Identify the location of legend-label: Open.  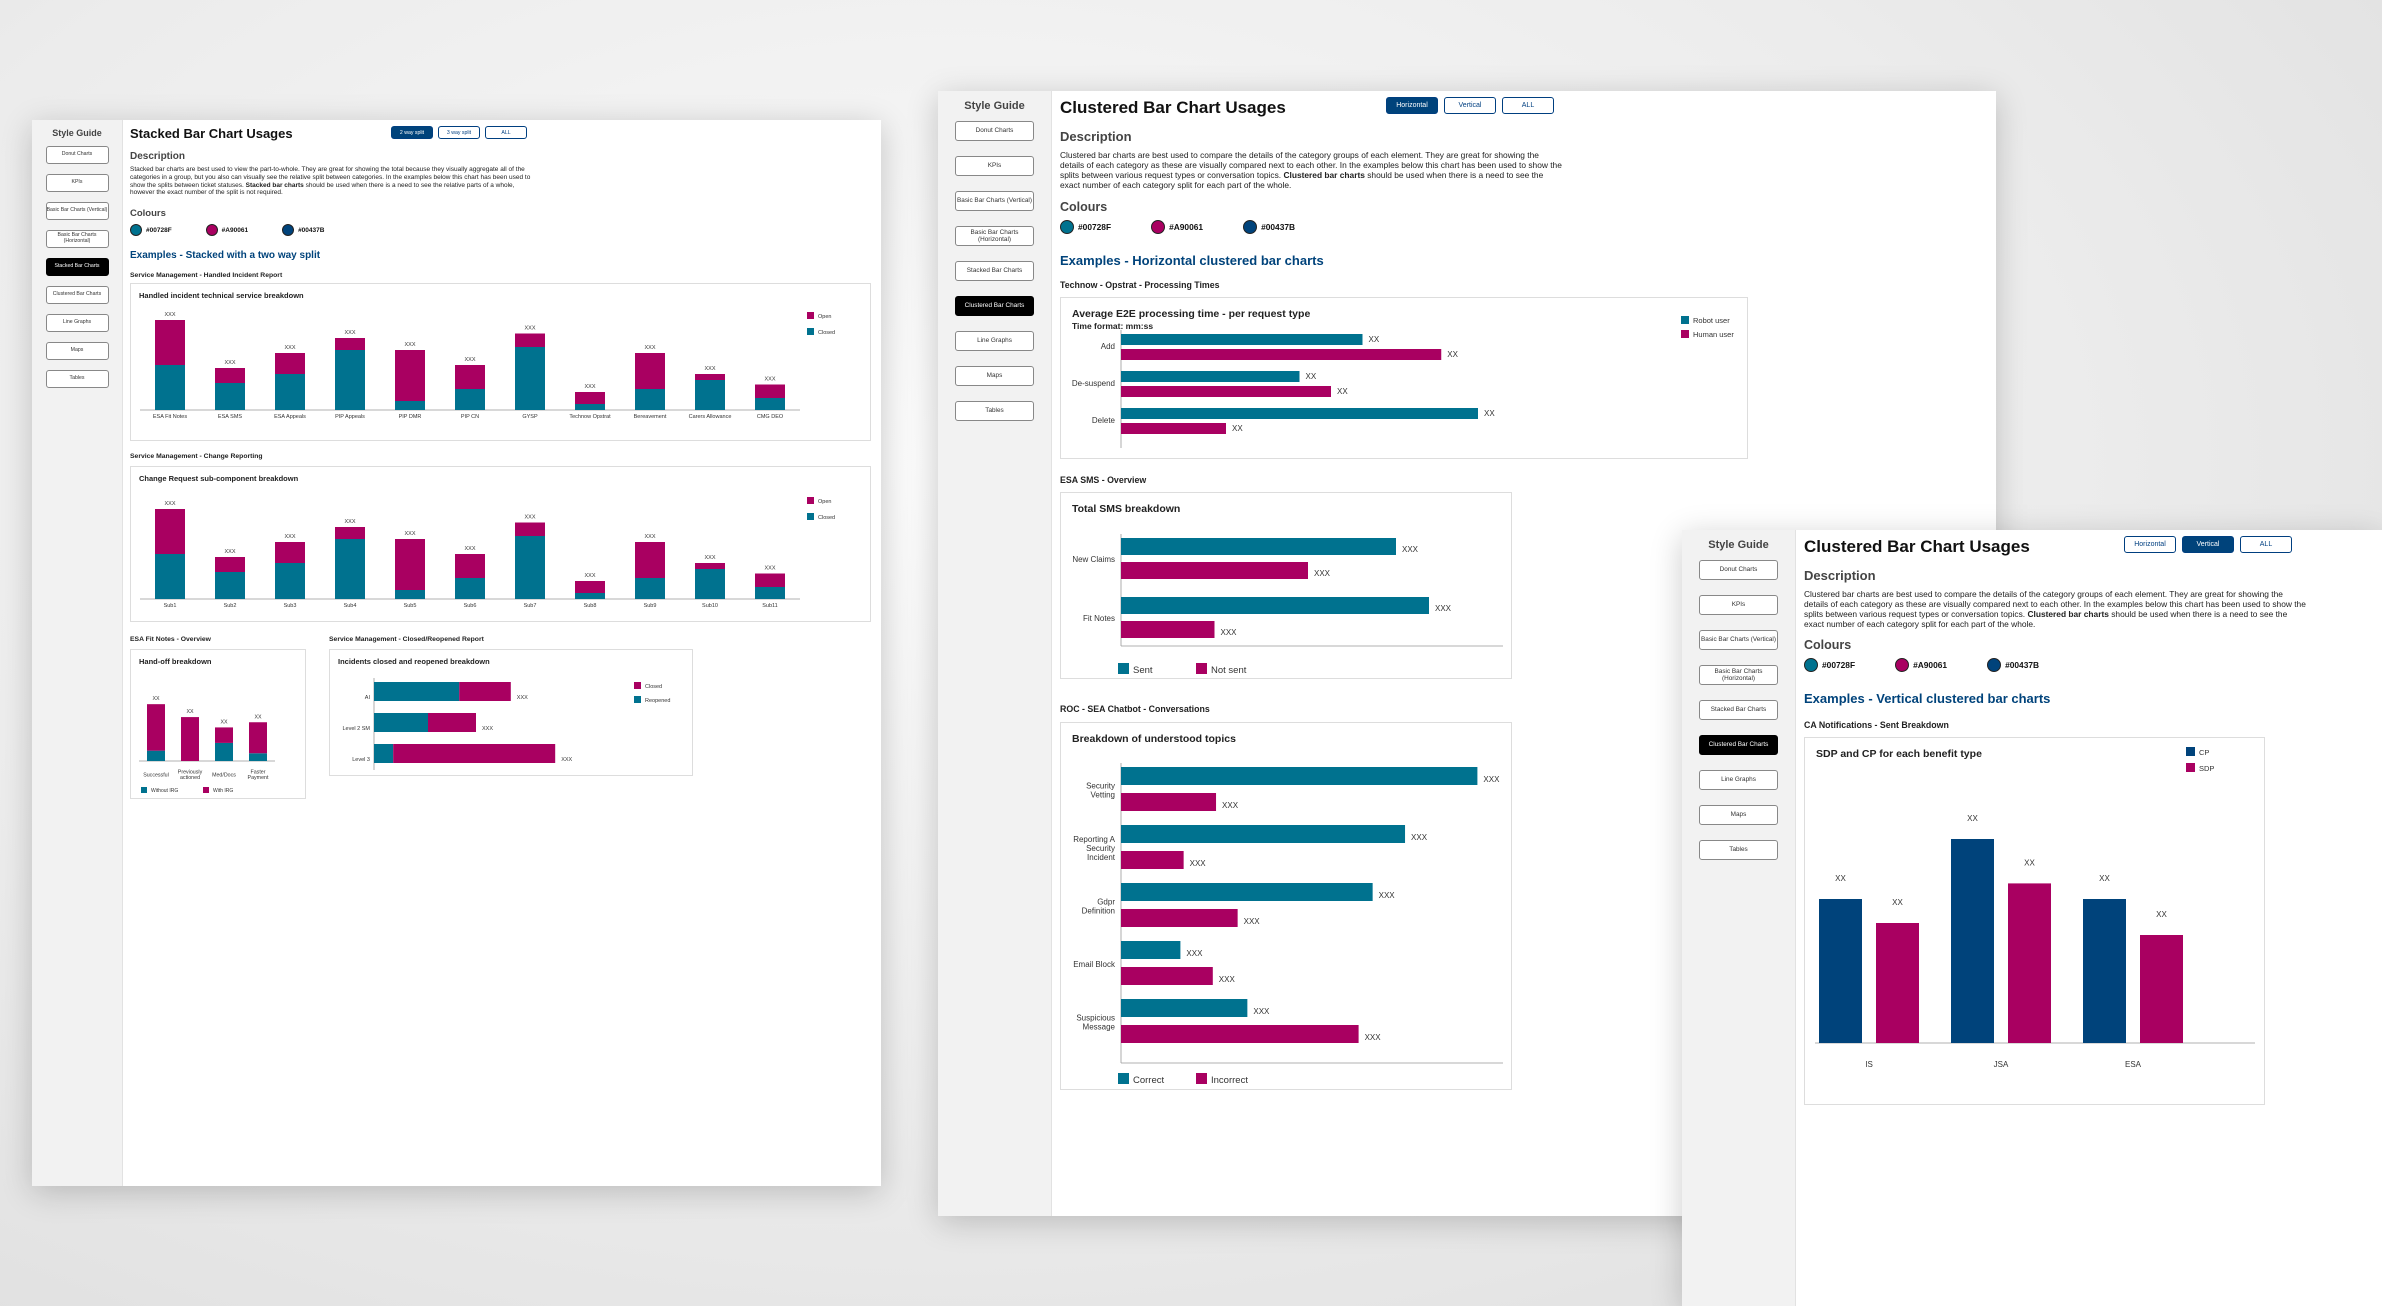
(824, 317).